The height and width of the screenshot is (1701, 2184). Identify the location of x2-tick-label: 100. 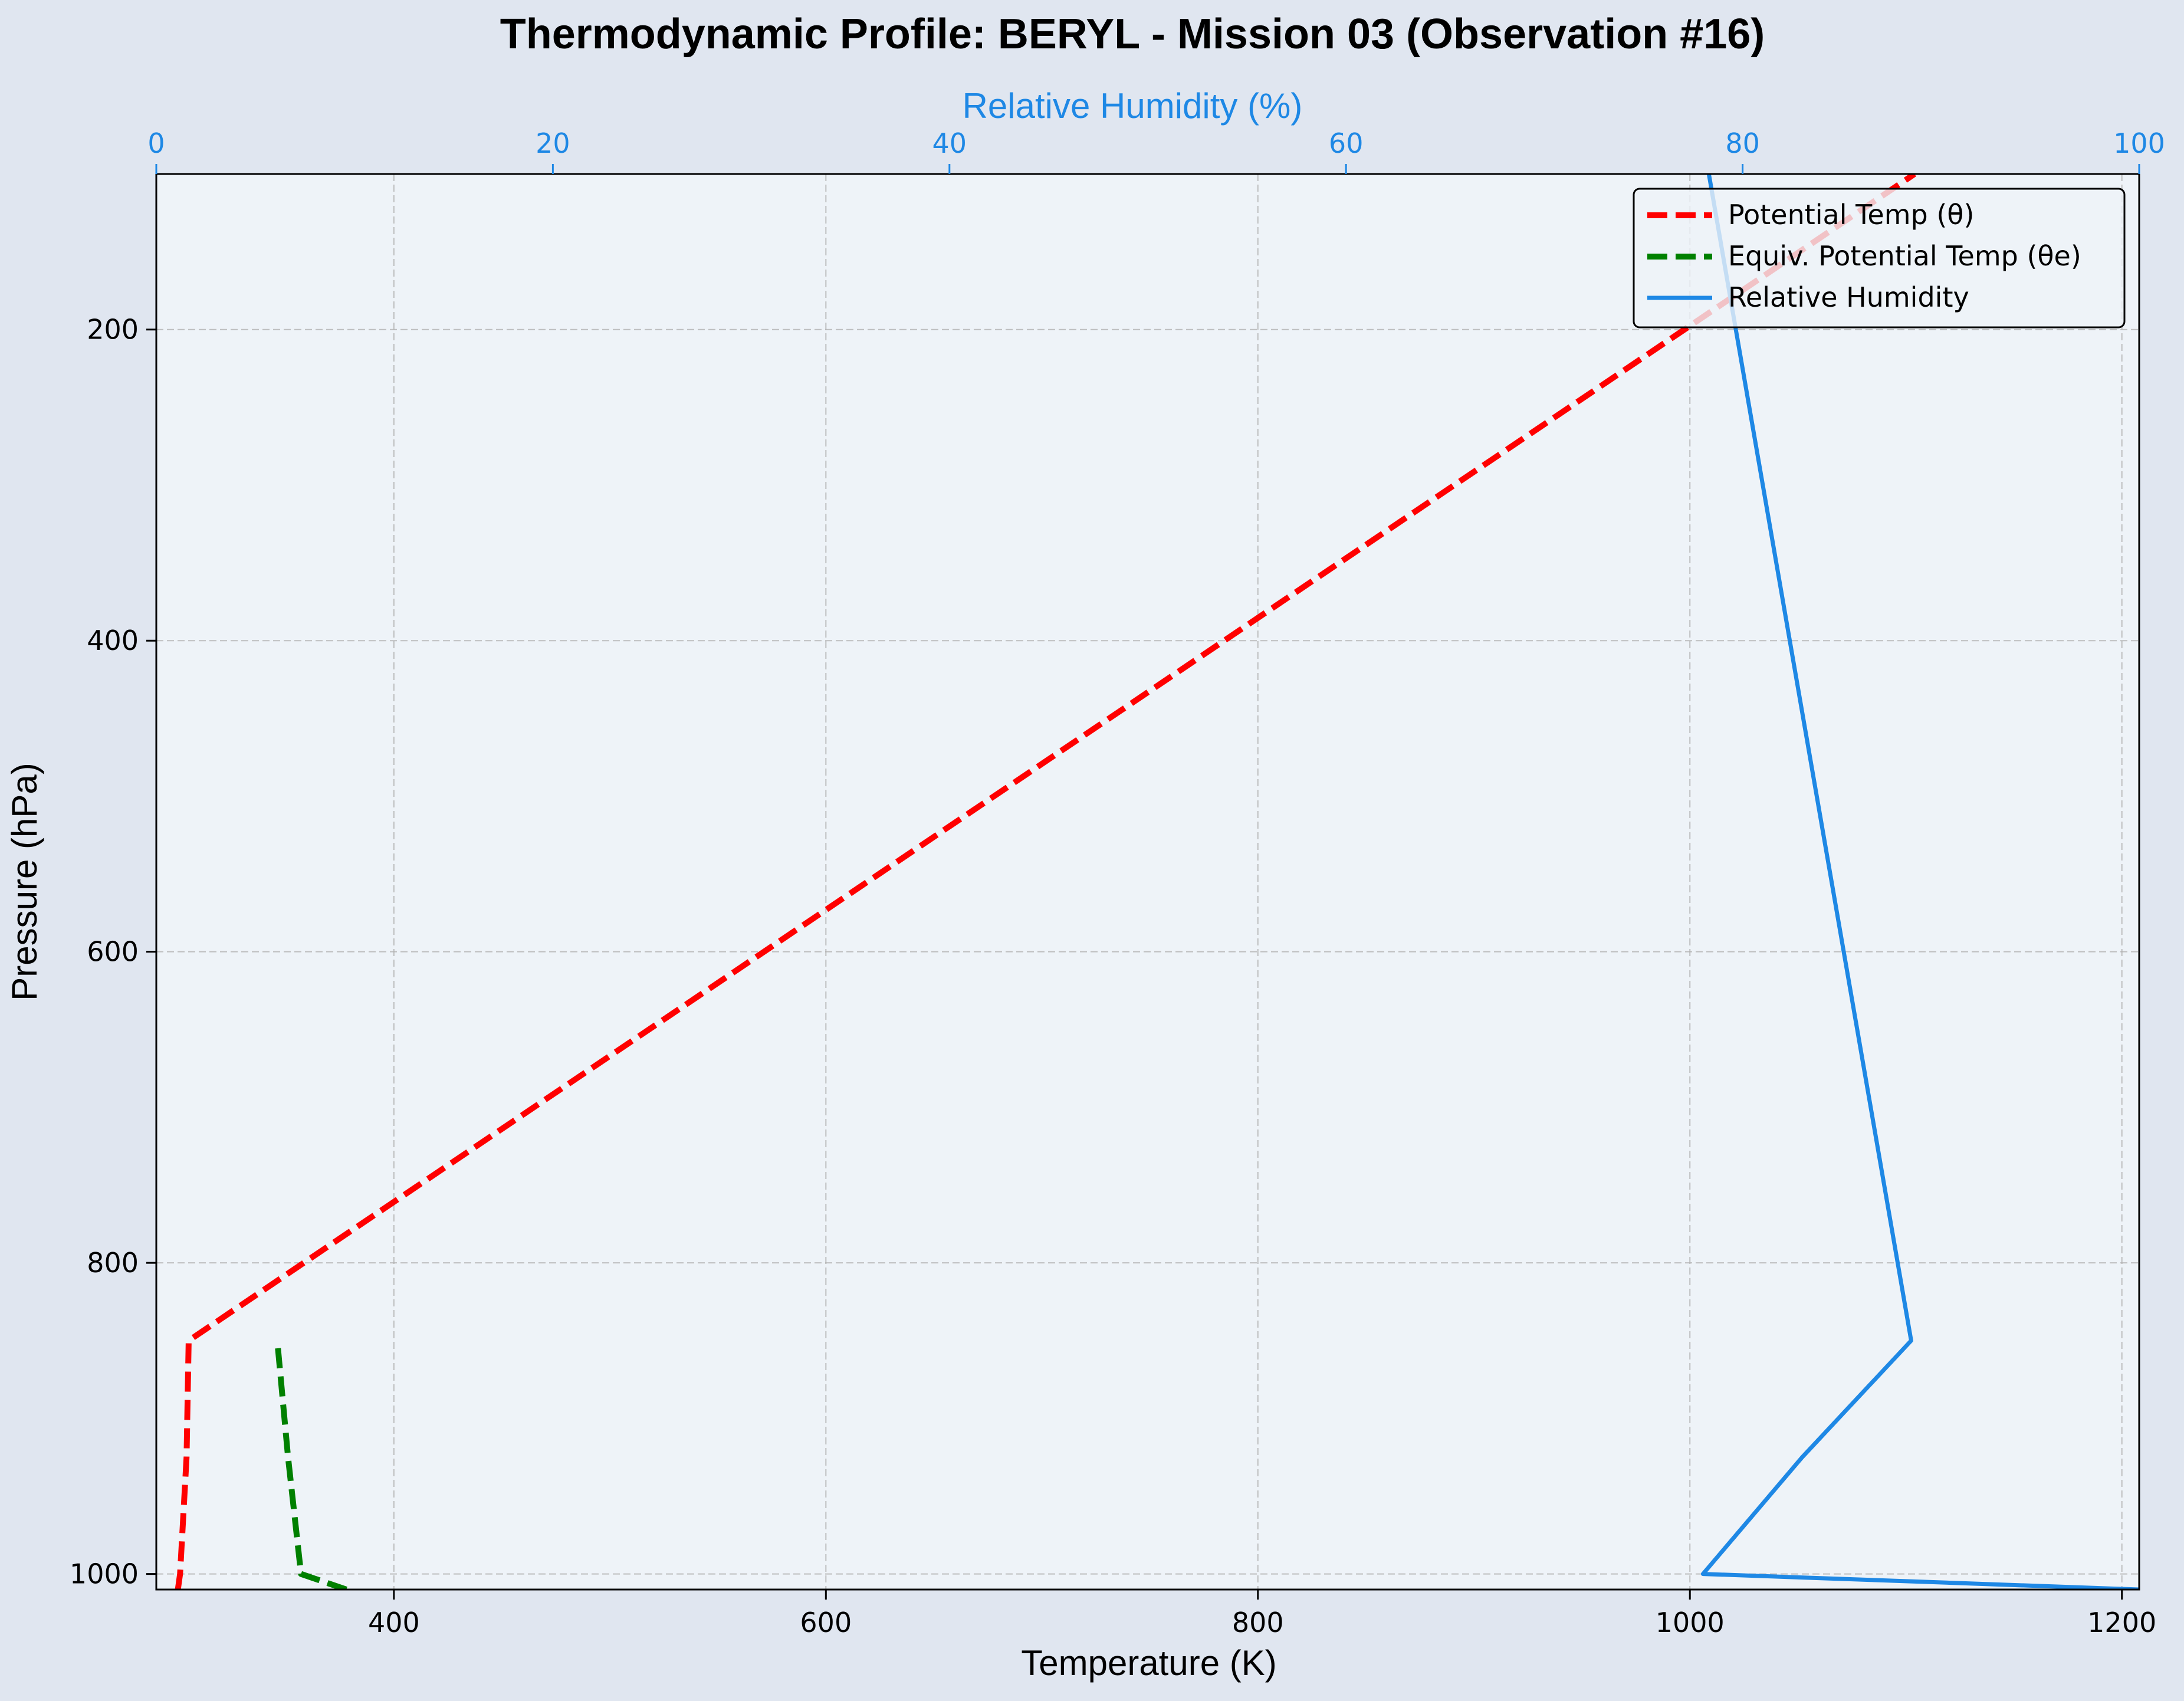
(2139, 143).